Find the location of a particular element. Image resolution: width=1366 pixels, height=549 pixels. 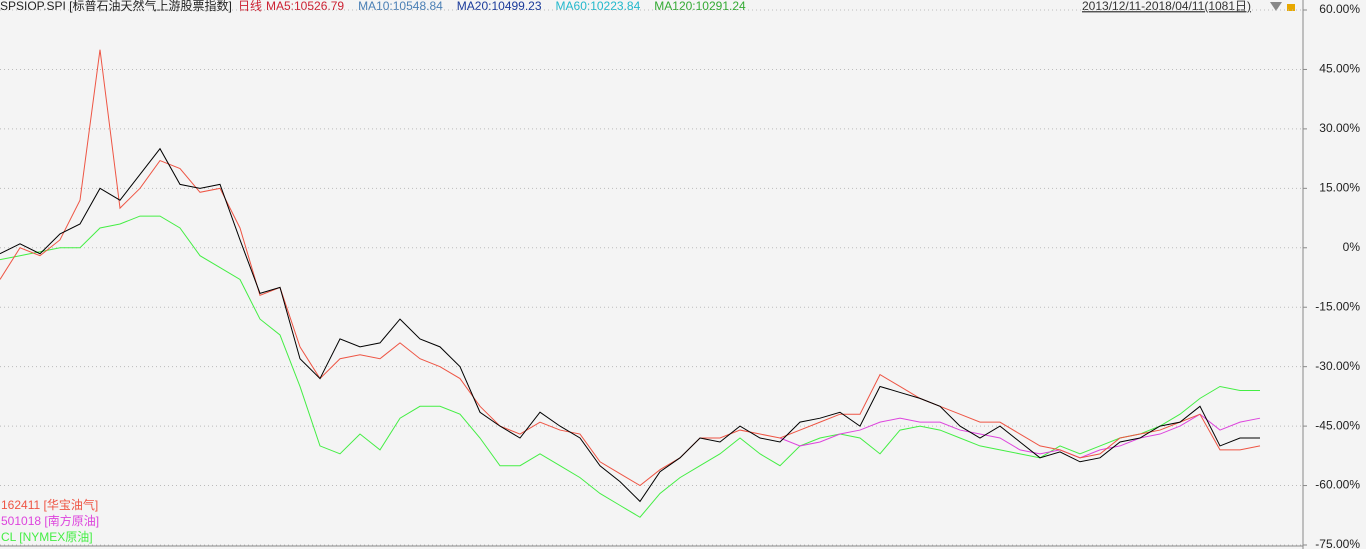

y-tick-label: -15.00% is located at coordinates (1337, 306).